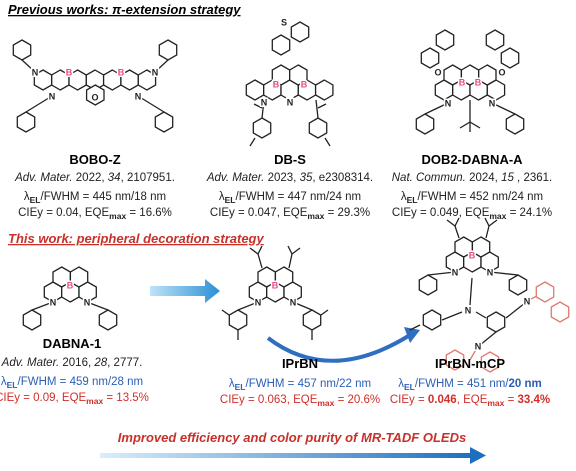  What do you see at coordinates (72, 383) in the screenshot?
I see `emission: λEL/FWHM = 459 nm/28 nm` at bounding box center [72, 383].